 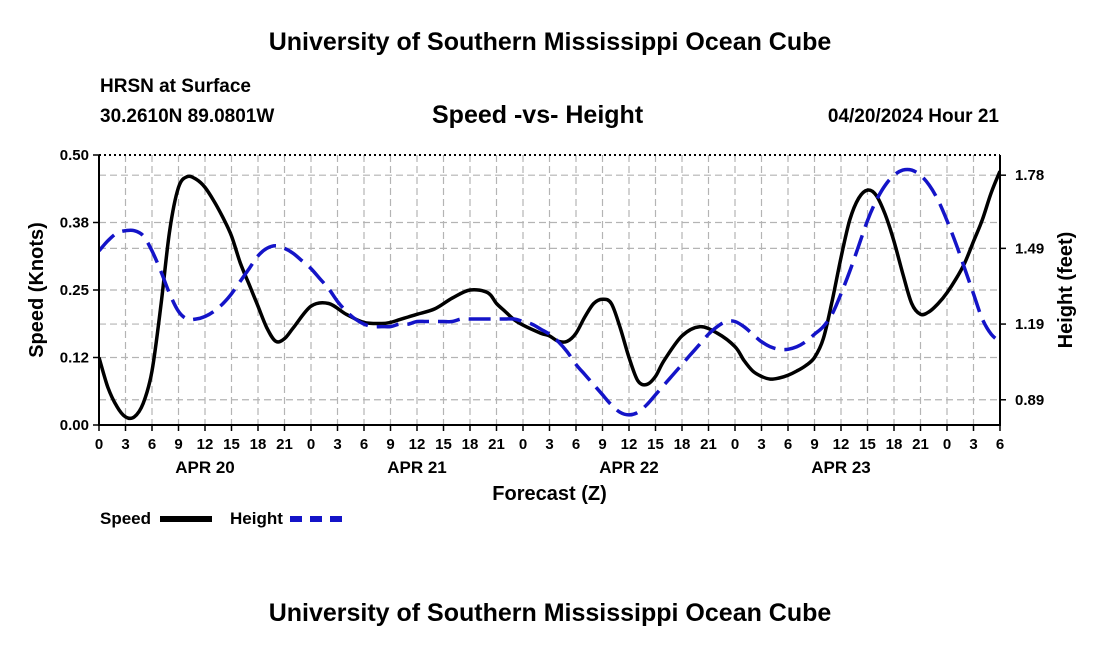 What do you see at coordinates (256, 518) in the screenshot?
I see `legend-height-label: Height` at bounding box center [256, 518].